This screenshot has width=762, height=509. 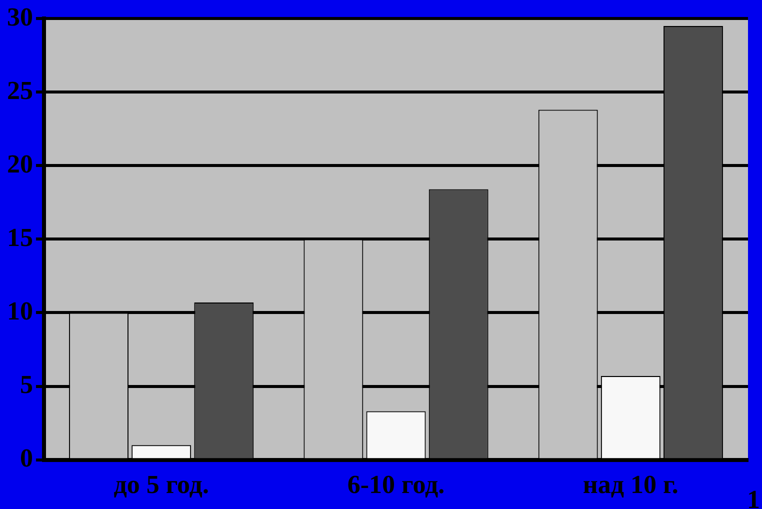 What do you see at coordinates (20, 311) in the screenshot?
I see `y-tick-label: 10` at bounding box center [20, 311].